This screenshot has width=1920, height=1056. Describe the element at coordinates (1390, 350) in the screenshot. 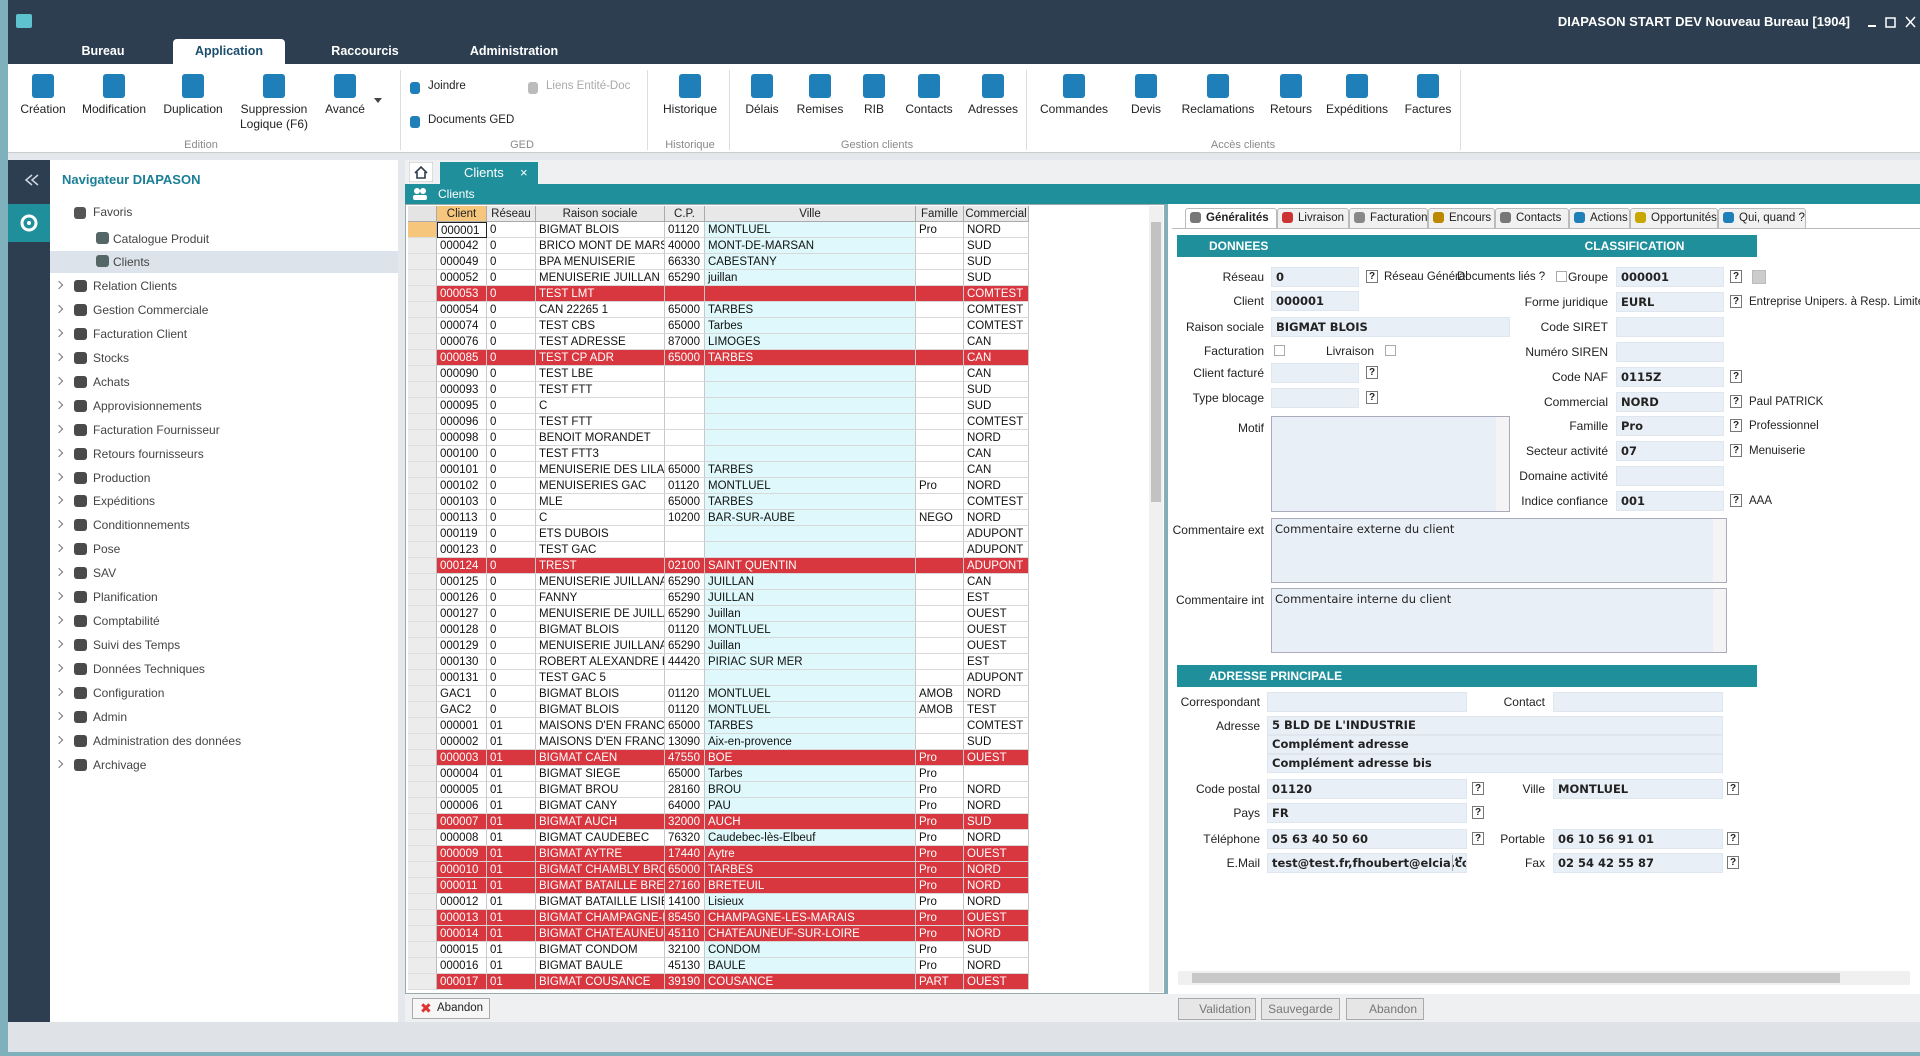

I see `checkbox` at that location.